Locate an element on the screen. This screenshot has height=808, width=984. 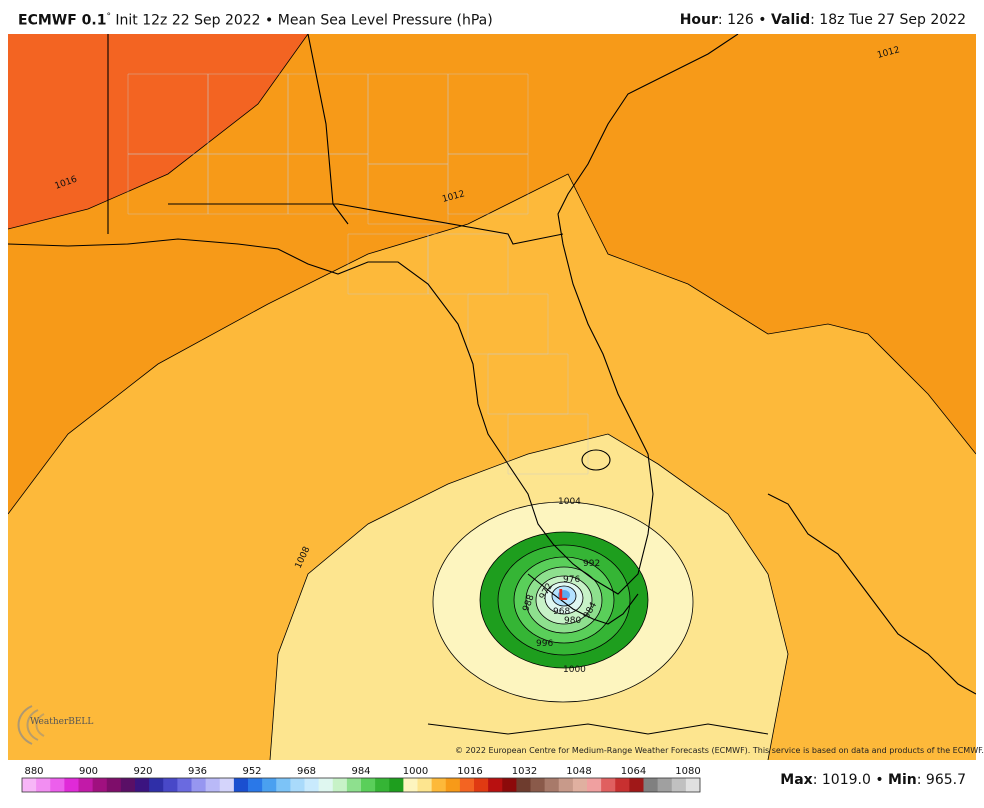
colorbar-swatches is located at coordinates (361, 785).